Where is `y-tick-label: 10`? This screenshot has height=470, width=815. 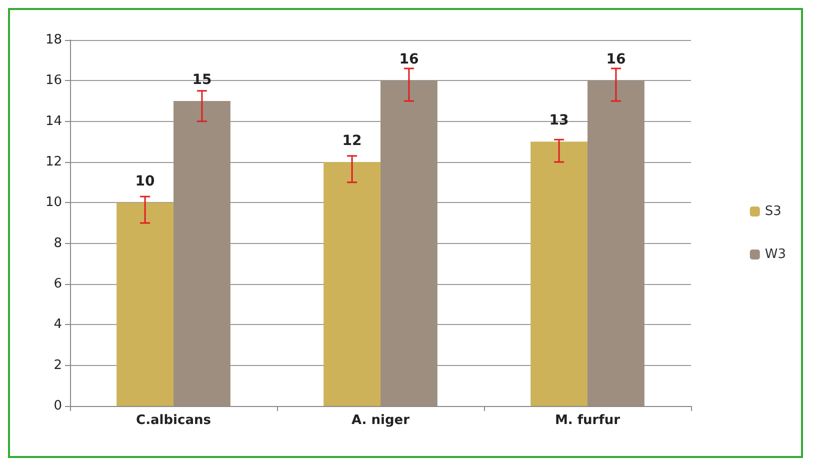
y-tick-label: 10 is located at coordinates (53, 202).